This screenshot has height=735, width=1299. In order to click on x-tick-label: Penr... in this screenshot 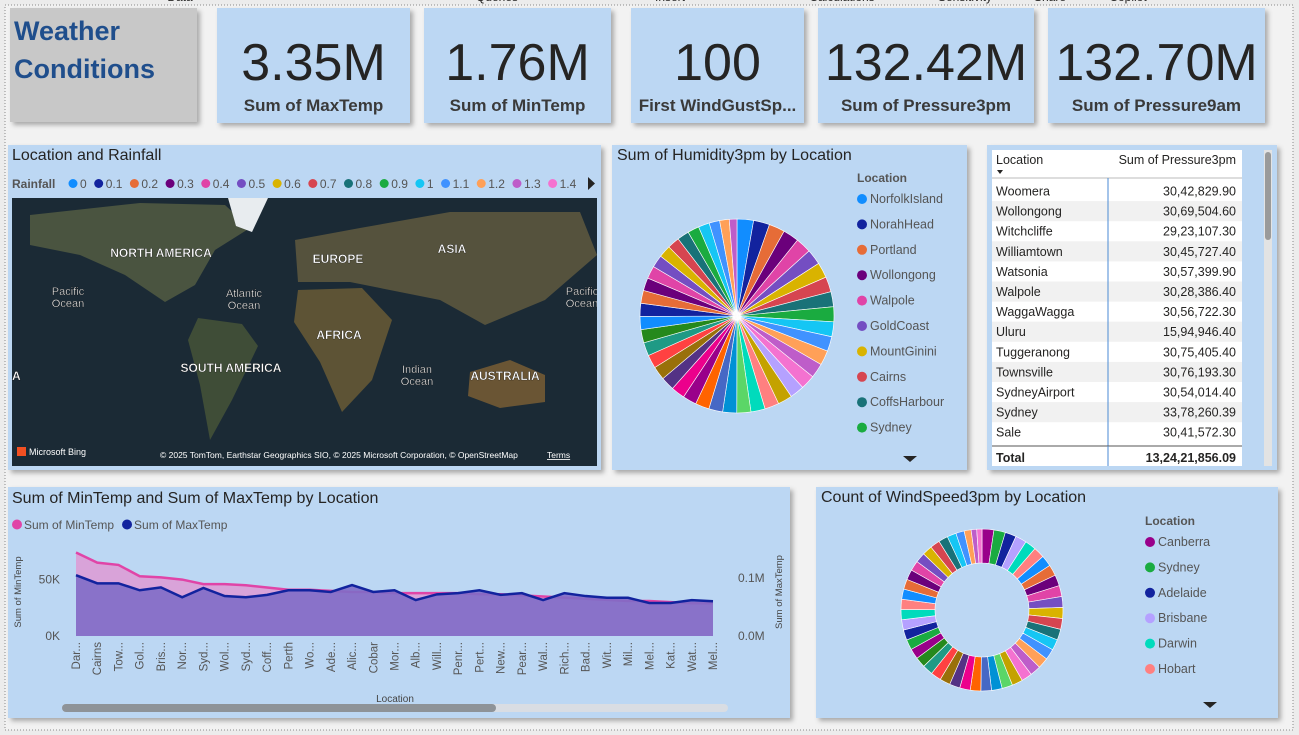, I will do `click(459, 658)`.